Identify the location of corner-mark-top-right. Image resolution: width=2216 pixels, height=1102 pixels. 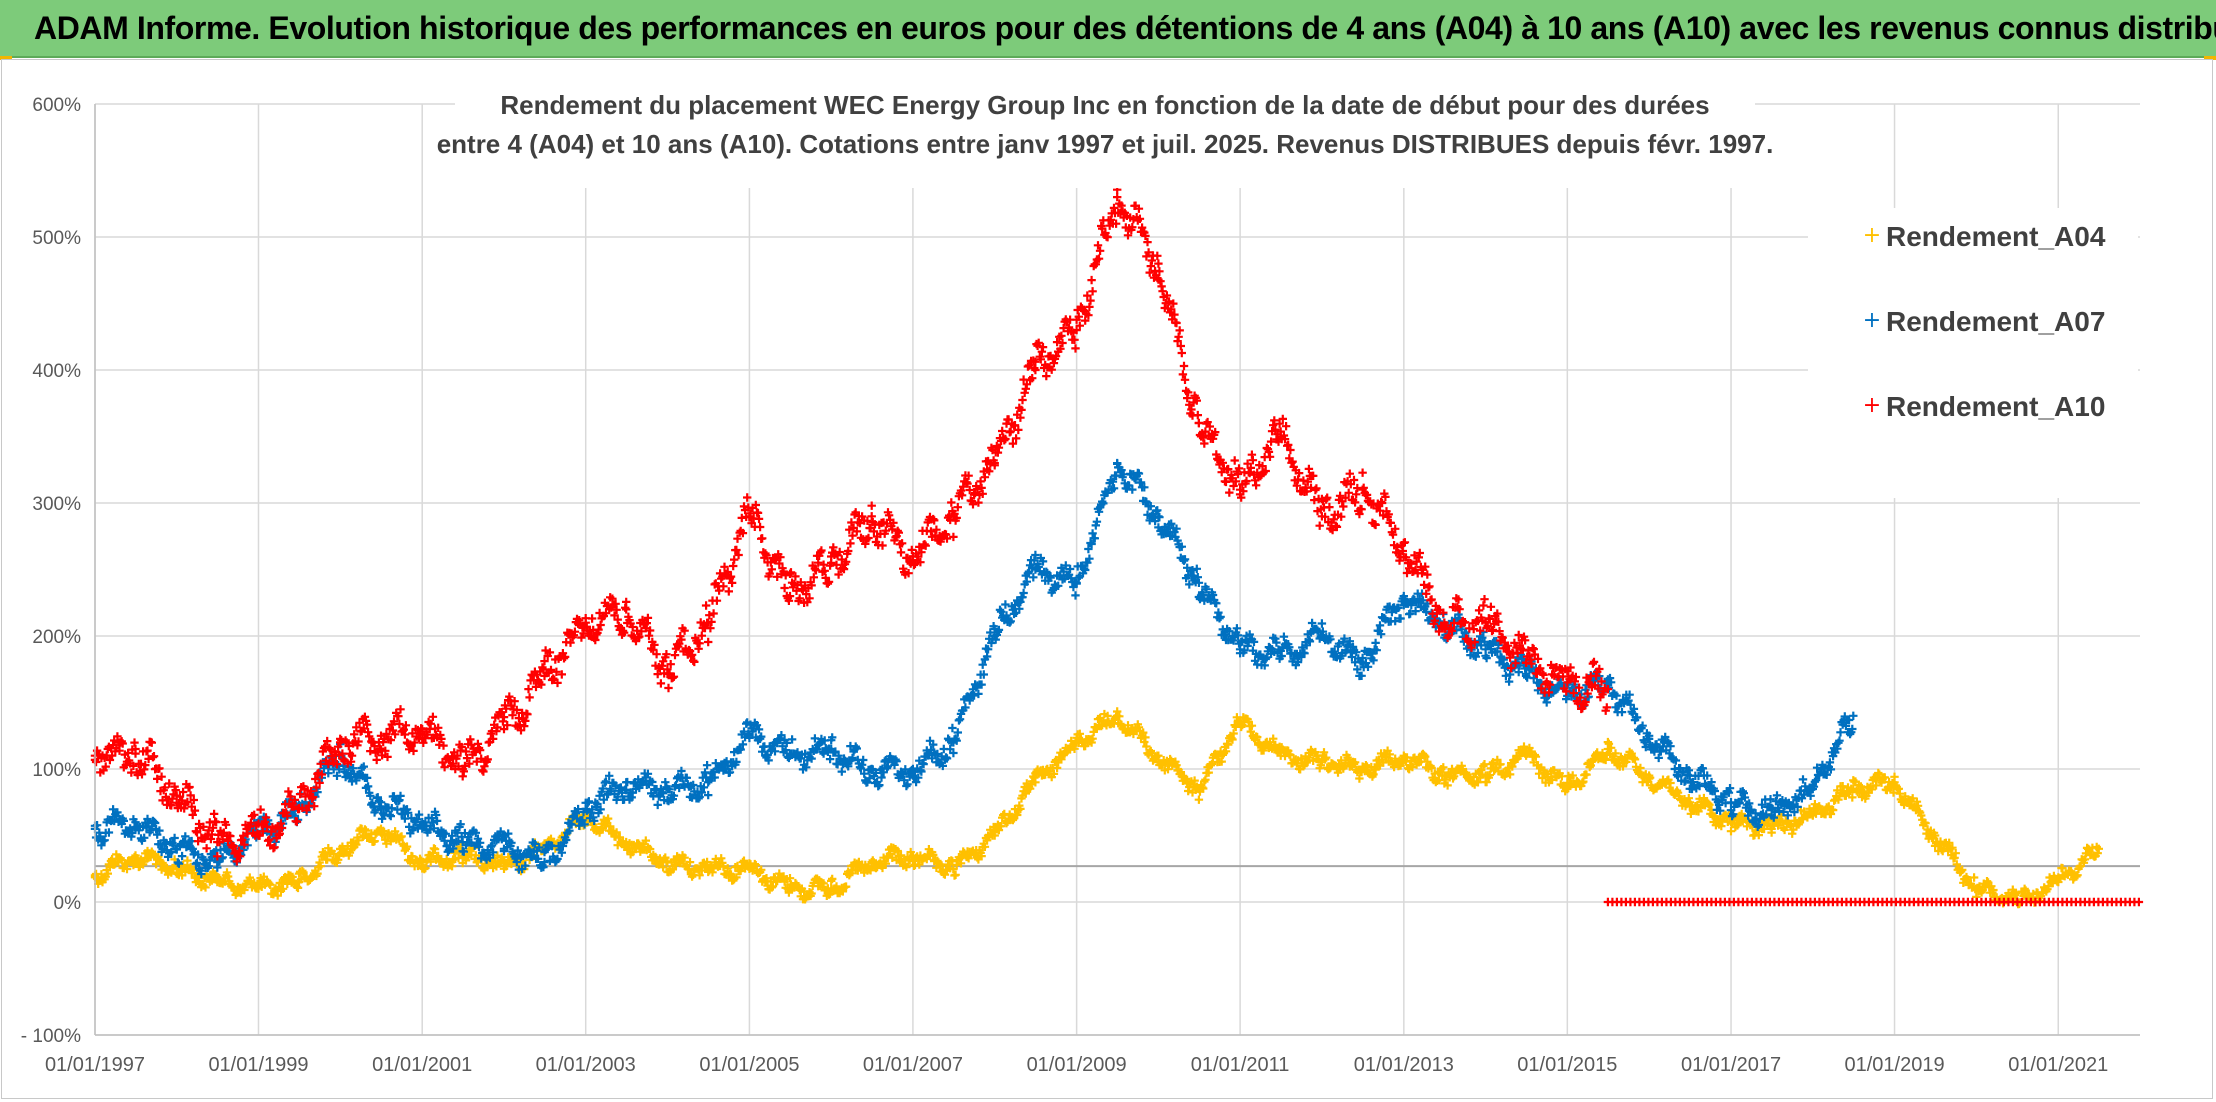
(2210, 58).